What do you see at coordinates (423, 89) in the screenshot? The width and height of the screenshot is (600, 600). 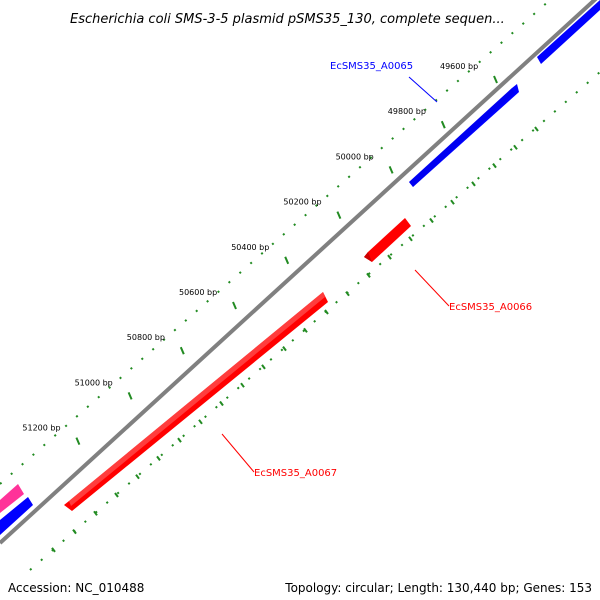 I see `gene-connector-ecsms35-a0065` at bounding box center [423, 89].